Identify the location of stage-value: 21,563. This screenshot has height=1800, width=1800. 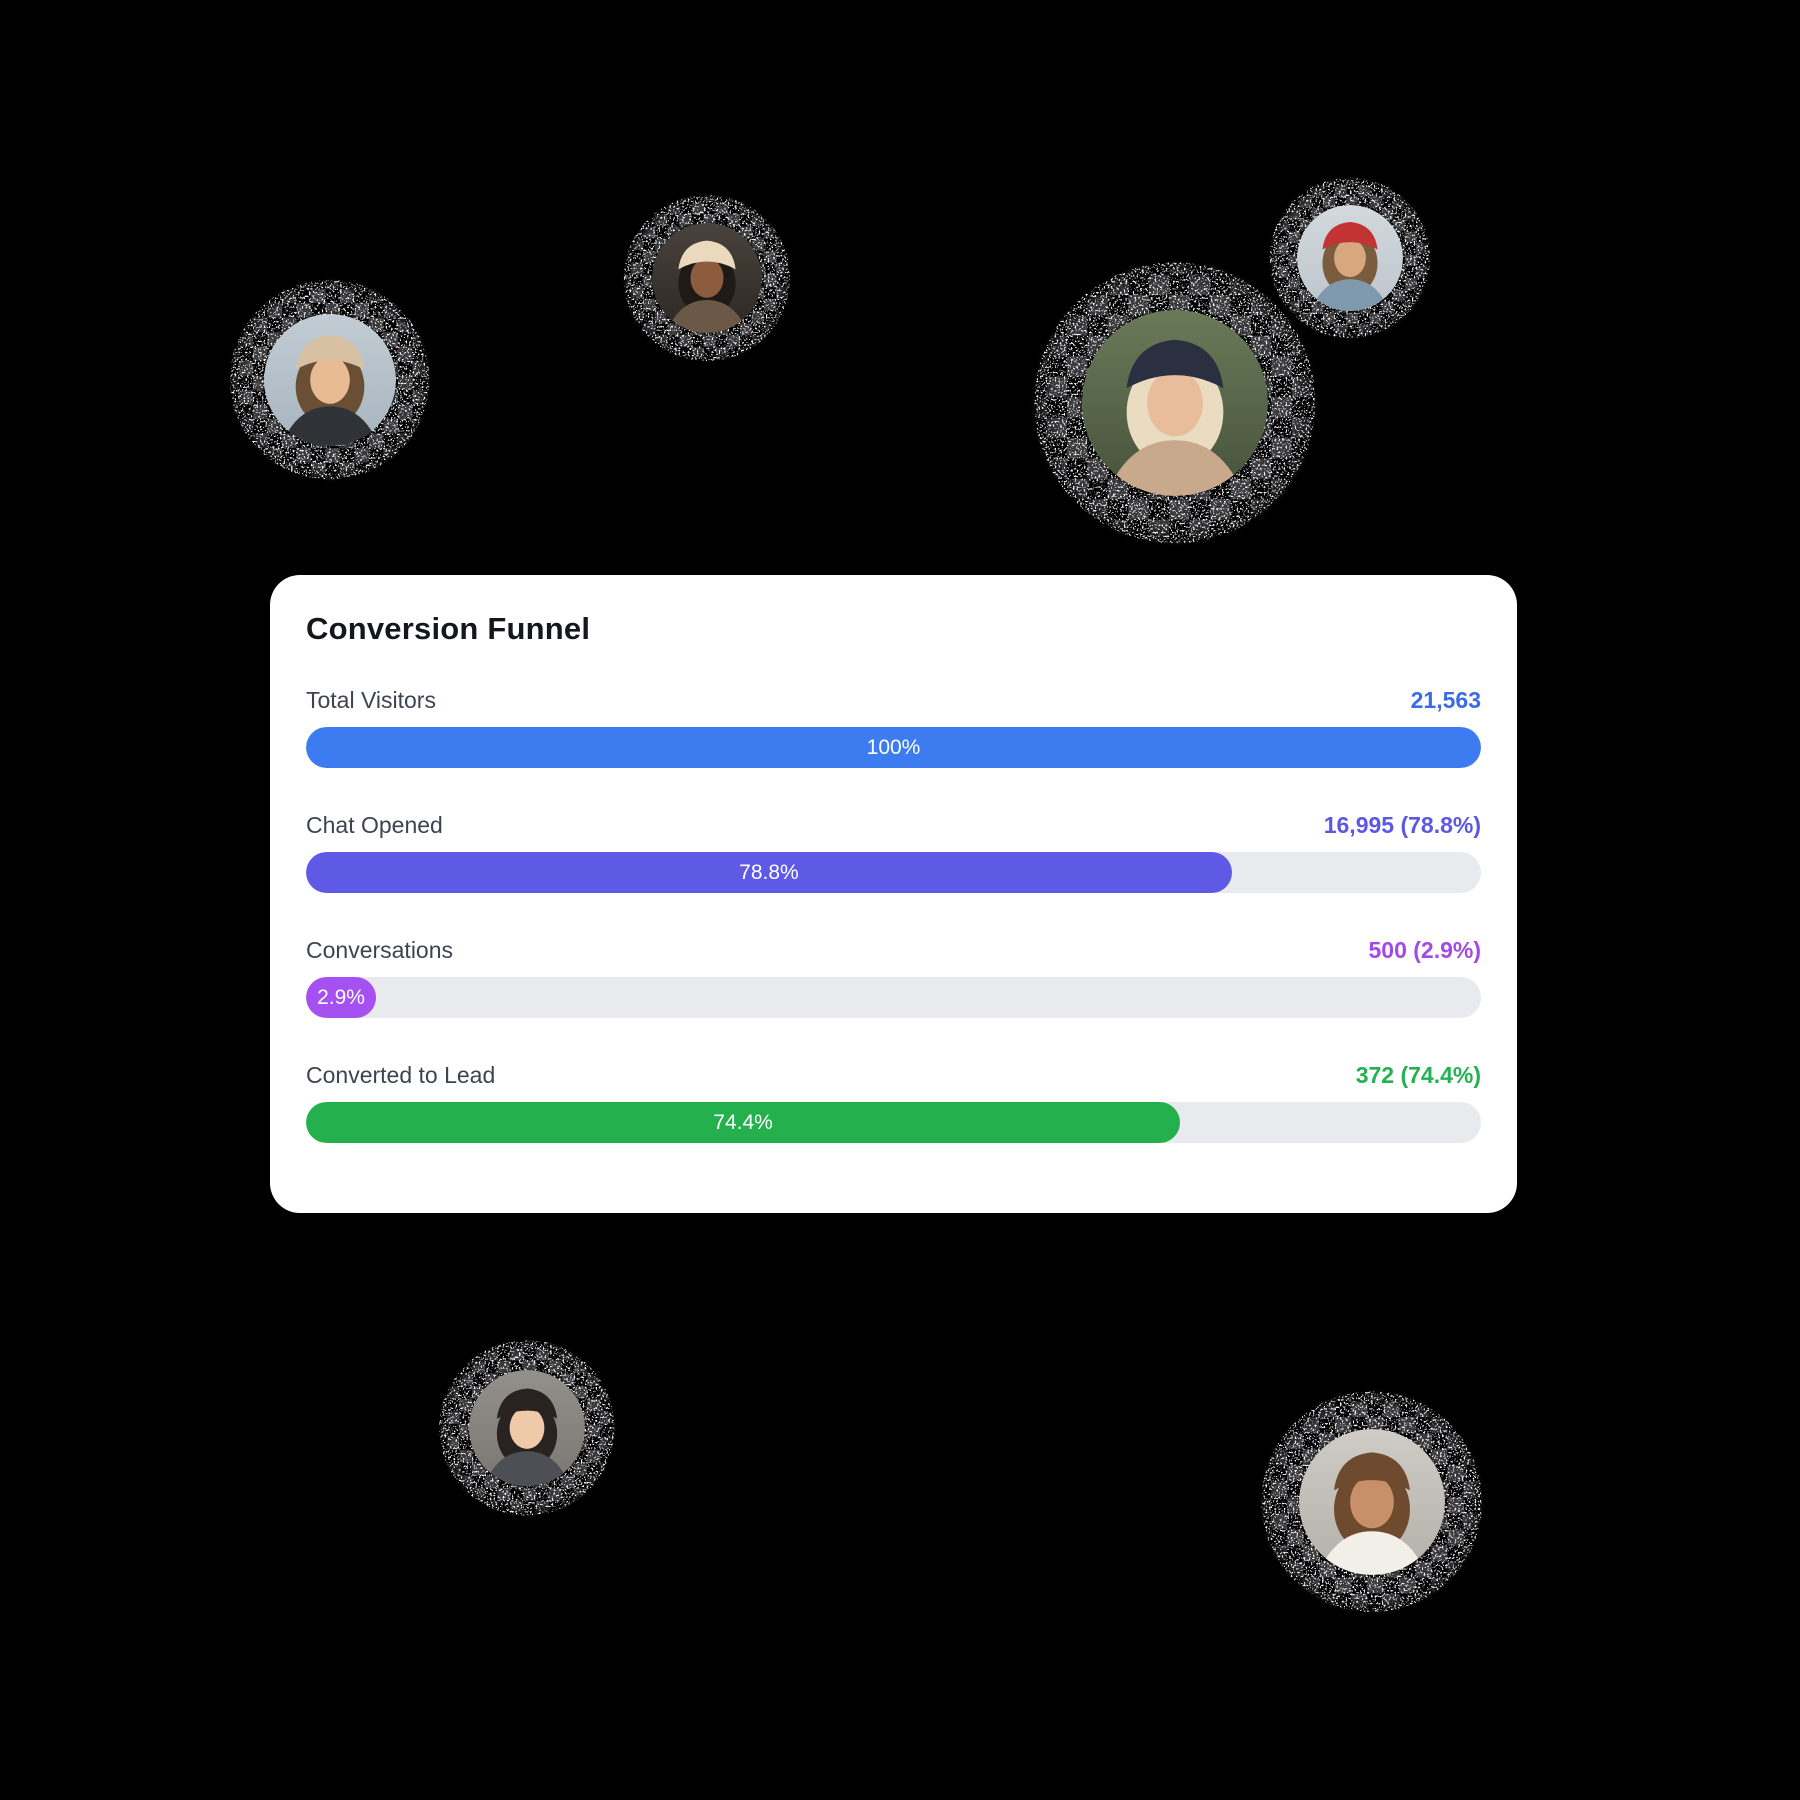
(1445, 700).